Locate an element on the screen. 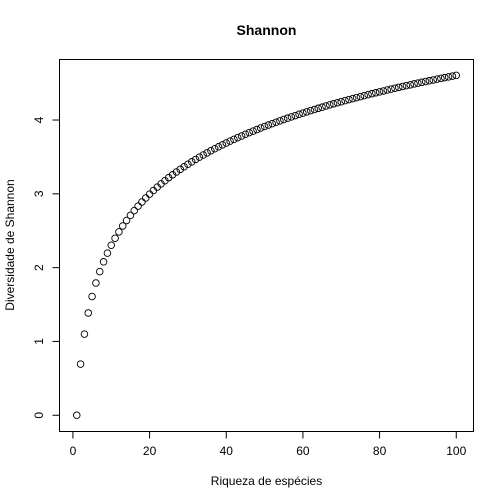 Image resolution: width=504 pixels, height=504 pixels. y-tick-label: 2 is located at coordinates (39, 267).